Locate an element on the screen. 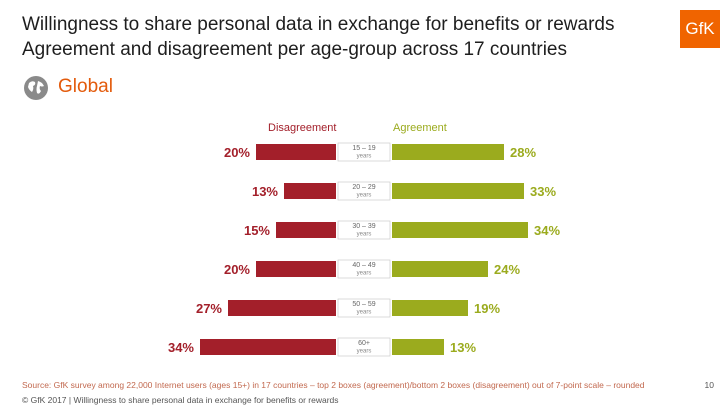 Image resolution: width=728 pixels, height=409 pixels. age-group-label: 40 – 49 is located at coordinates (363, 265).